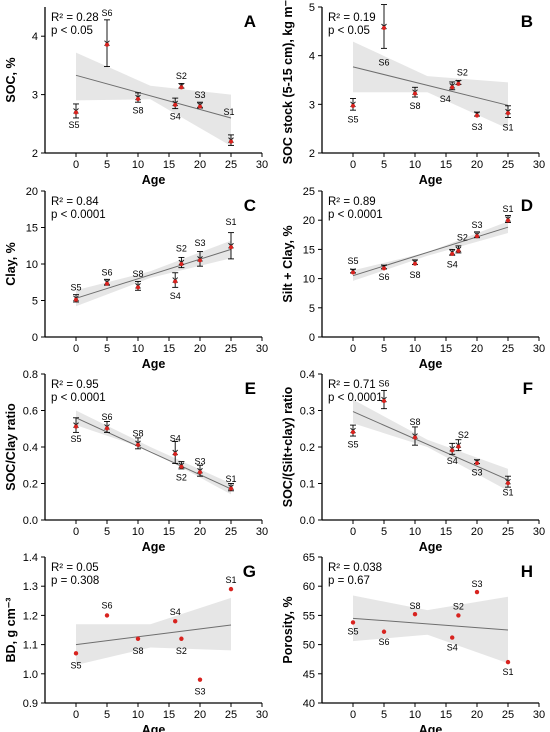 The height and width of the screenshot is (732, 550). I want to click on p-annotation: p < 0.0001, so click(355, 215).